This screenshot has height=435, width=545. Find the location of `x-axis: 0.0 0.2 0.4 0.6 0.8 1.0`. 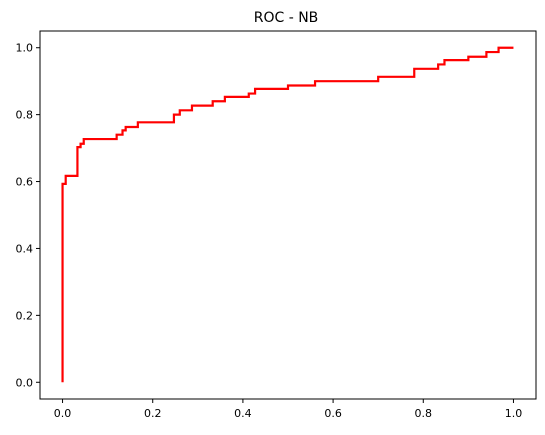

x-axis: 0.0 0.2 0.4 0.6 0.8 1.0 is located at coordinates (288, 409).